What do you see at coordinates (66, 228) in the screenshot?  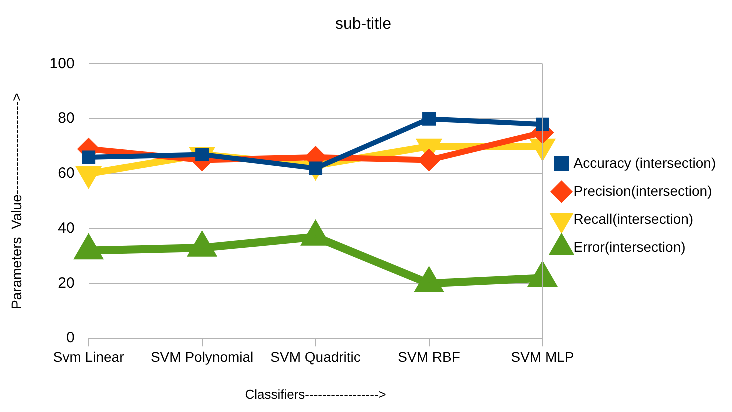 I see `y-tick-label: 40` at bounding box center [66, 228].